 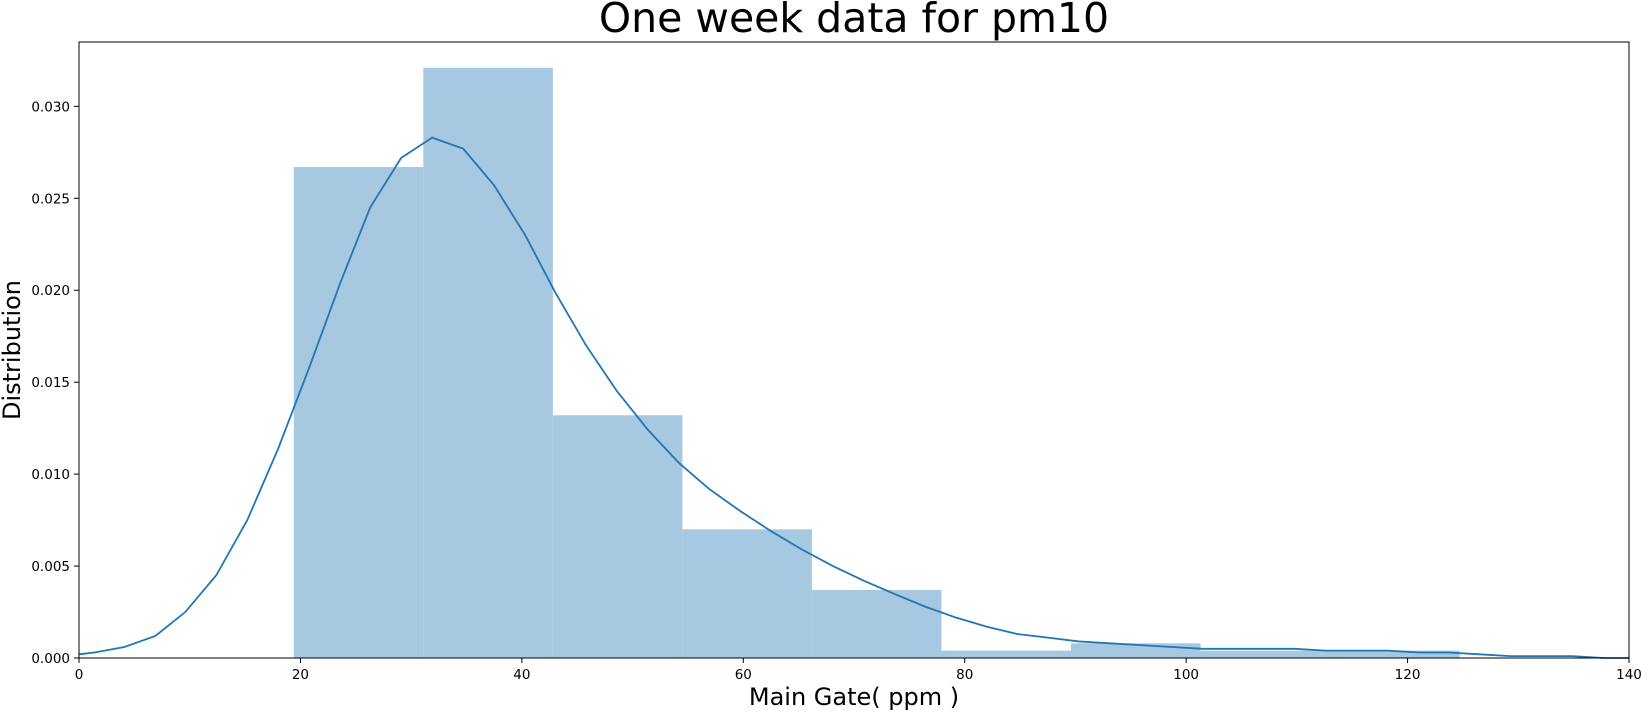 What do you see at coordinates (50, 383) in the screenshot?
I see `y-tick-label: 0.015` at bounding box center [50, 383].